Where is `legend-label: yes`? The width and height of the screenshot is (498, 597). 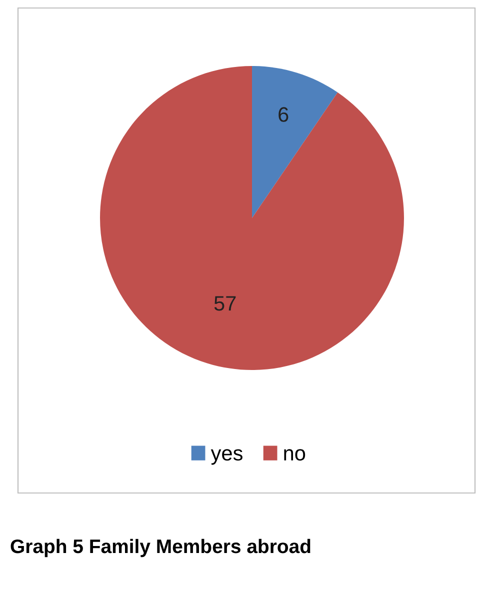
legend-label: yes is located at coordinates (226, 457).